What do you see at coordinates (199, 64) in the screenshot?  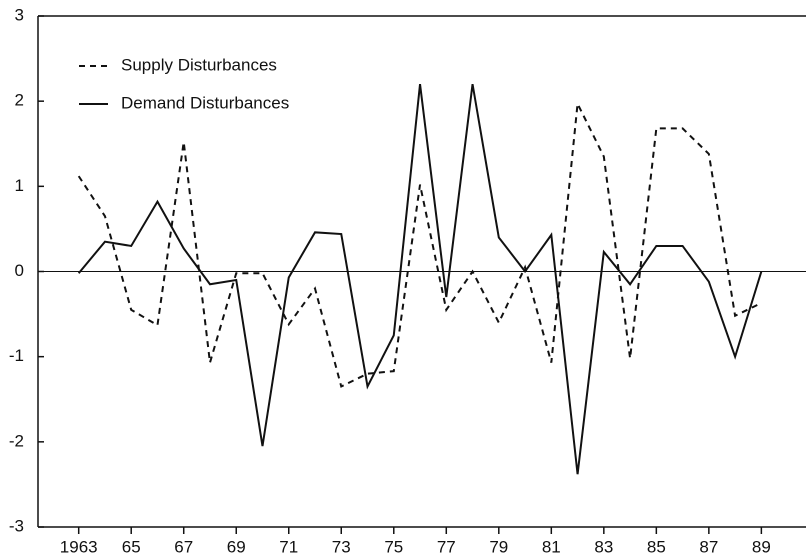 I see `legend-label: Supply Disturbances` at bounding box center [199, 64].